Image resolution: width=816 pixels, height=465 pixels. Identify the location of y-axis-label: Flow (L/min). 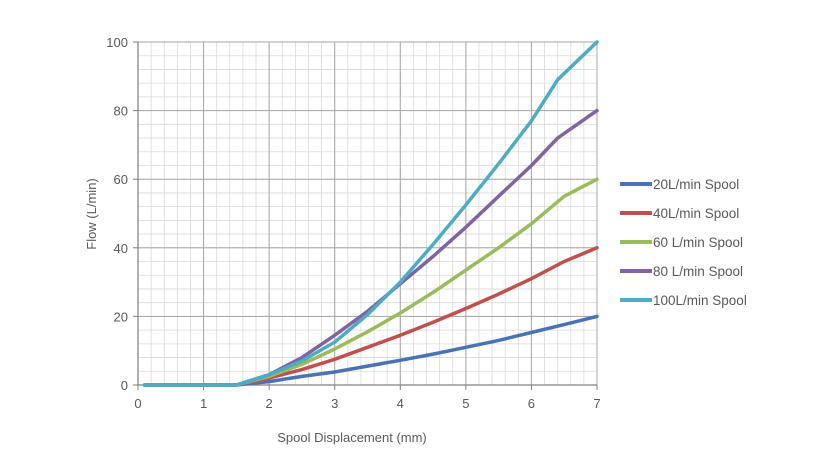
(91, 214).